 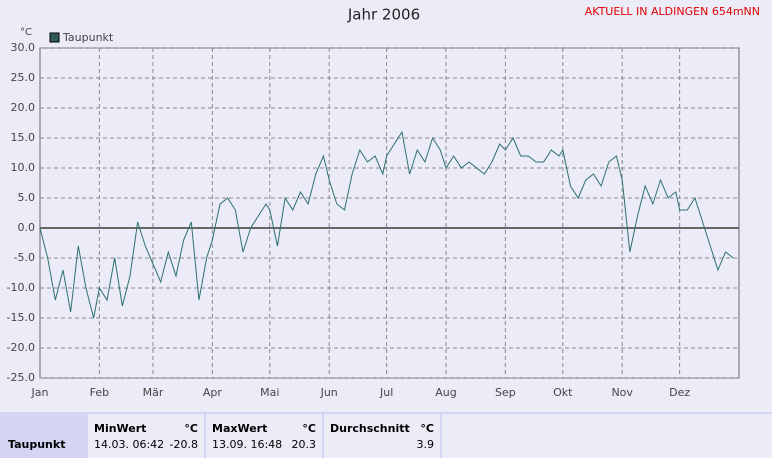 What do you see at coordinates (183, 444) in the screenshot?
I see `stat-value: -20.8` at bounding box center [183, 444].